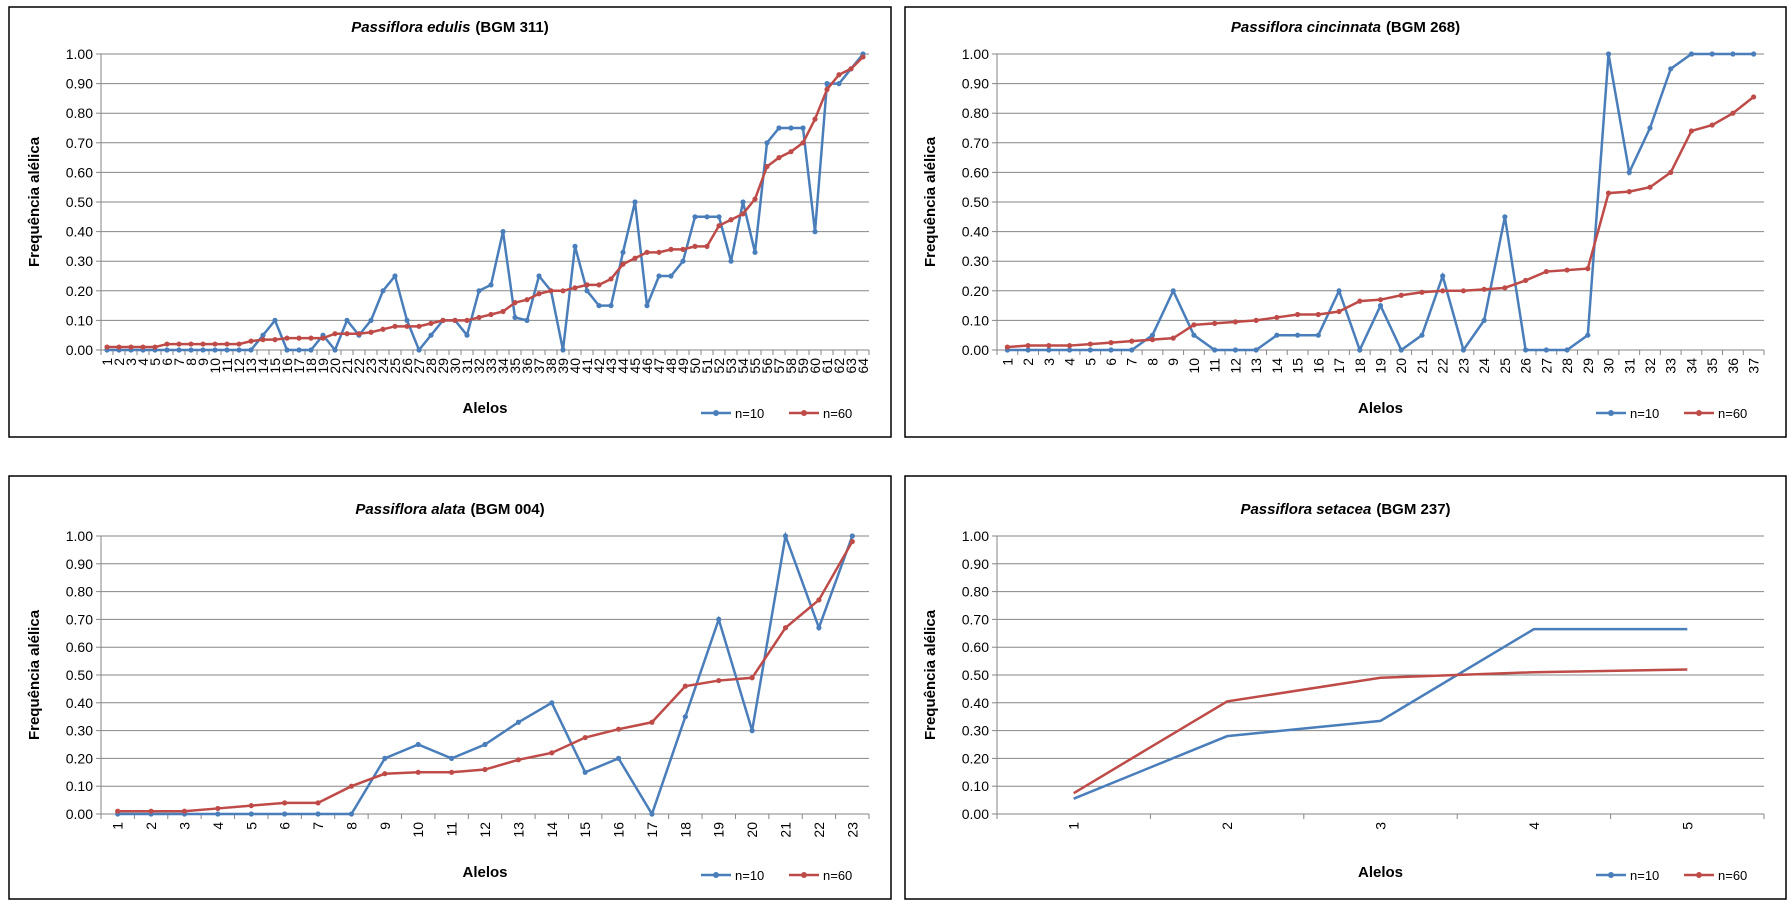 This screenshot has width=1789, height=900. What do you see at coordinates (647, 366) in the screenshot?
I see `x-tick-label: 46` at bounding box center [647, 366].